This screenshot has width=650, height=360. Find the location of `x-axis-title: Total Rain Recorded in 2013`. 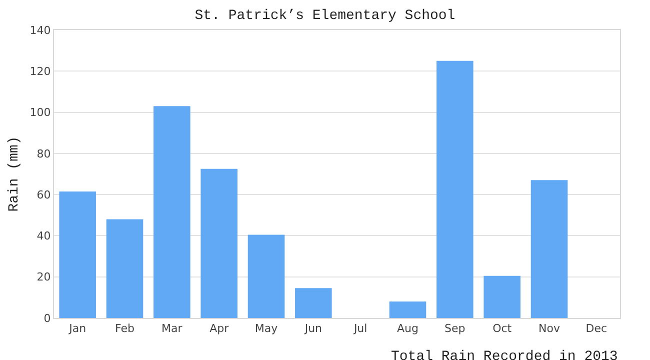

x-axis-title: Total Rain Recorded in 2013 is located at coordinates (504, 354).